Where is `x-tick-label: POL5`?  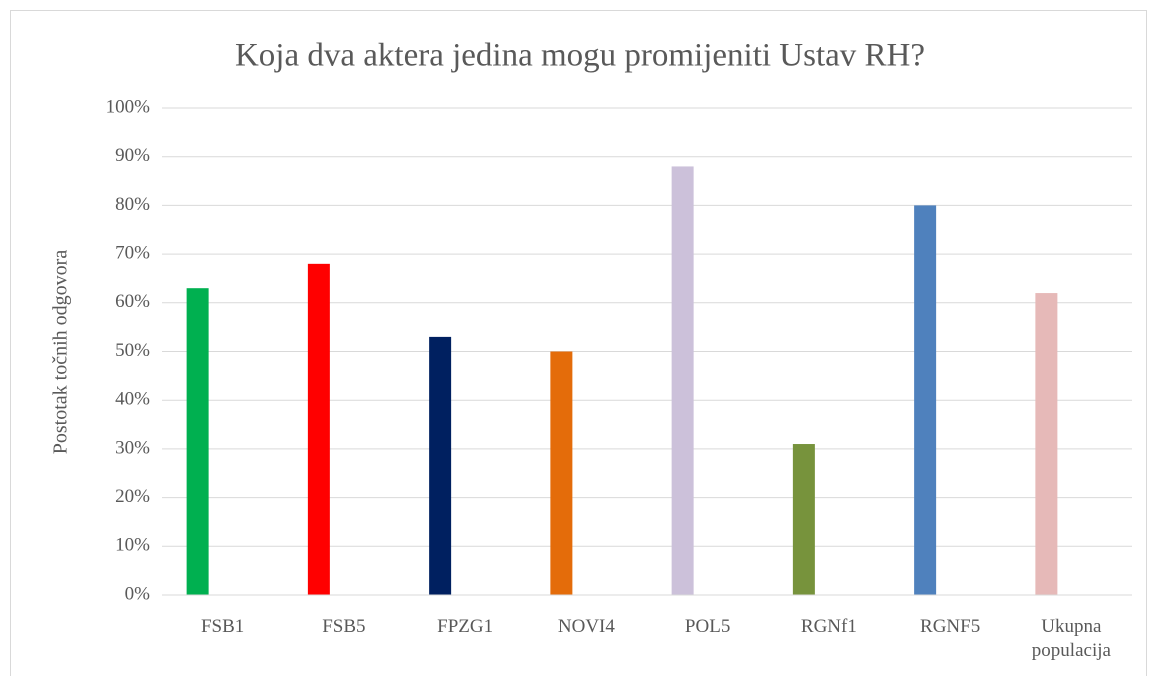
x-tick-label: POL5 is located at coordinates (707, 626).